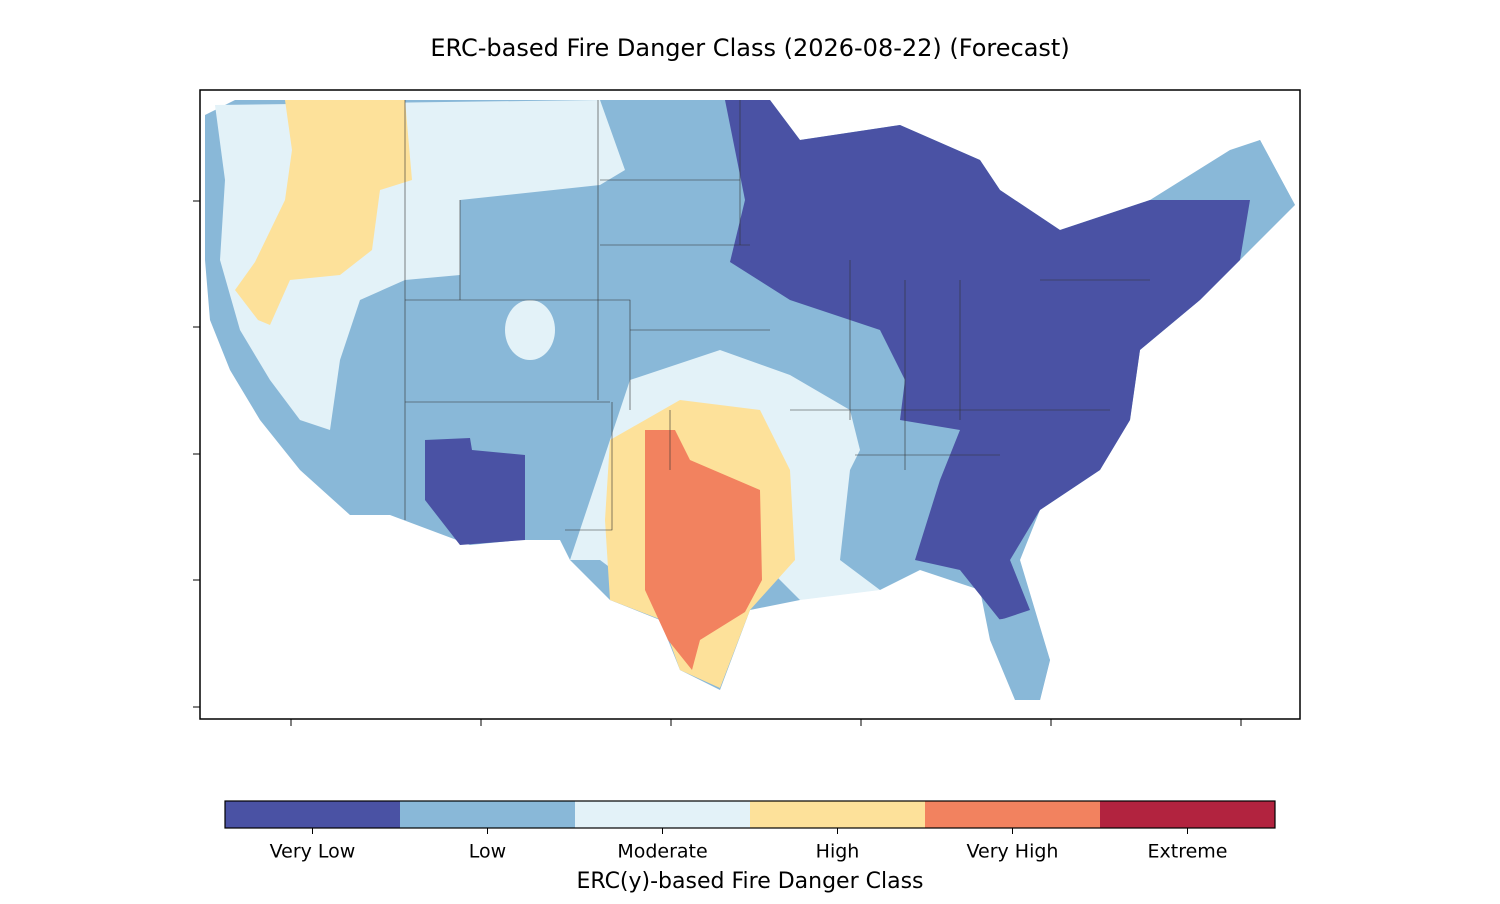  I want to click on colorbar-frame, so click(750, 814).